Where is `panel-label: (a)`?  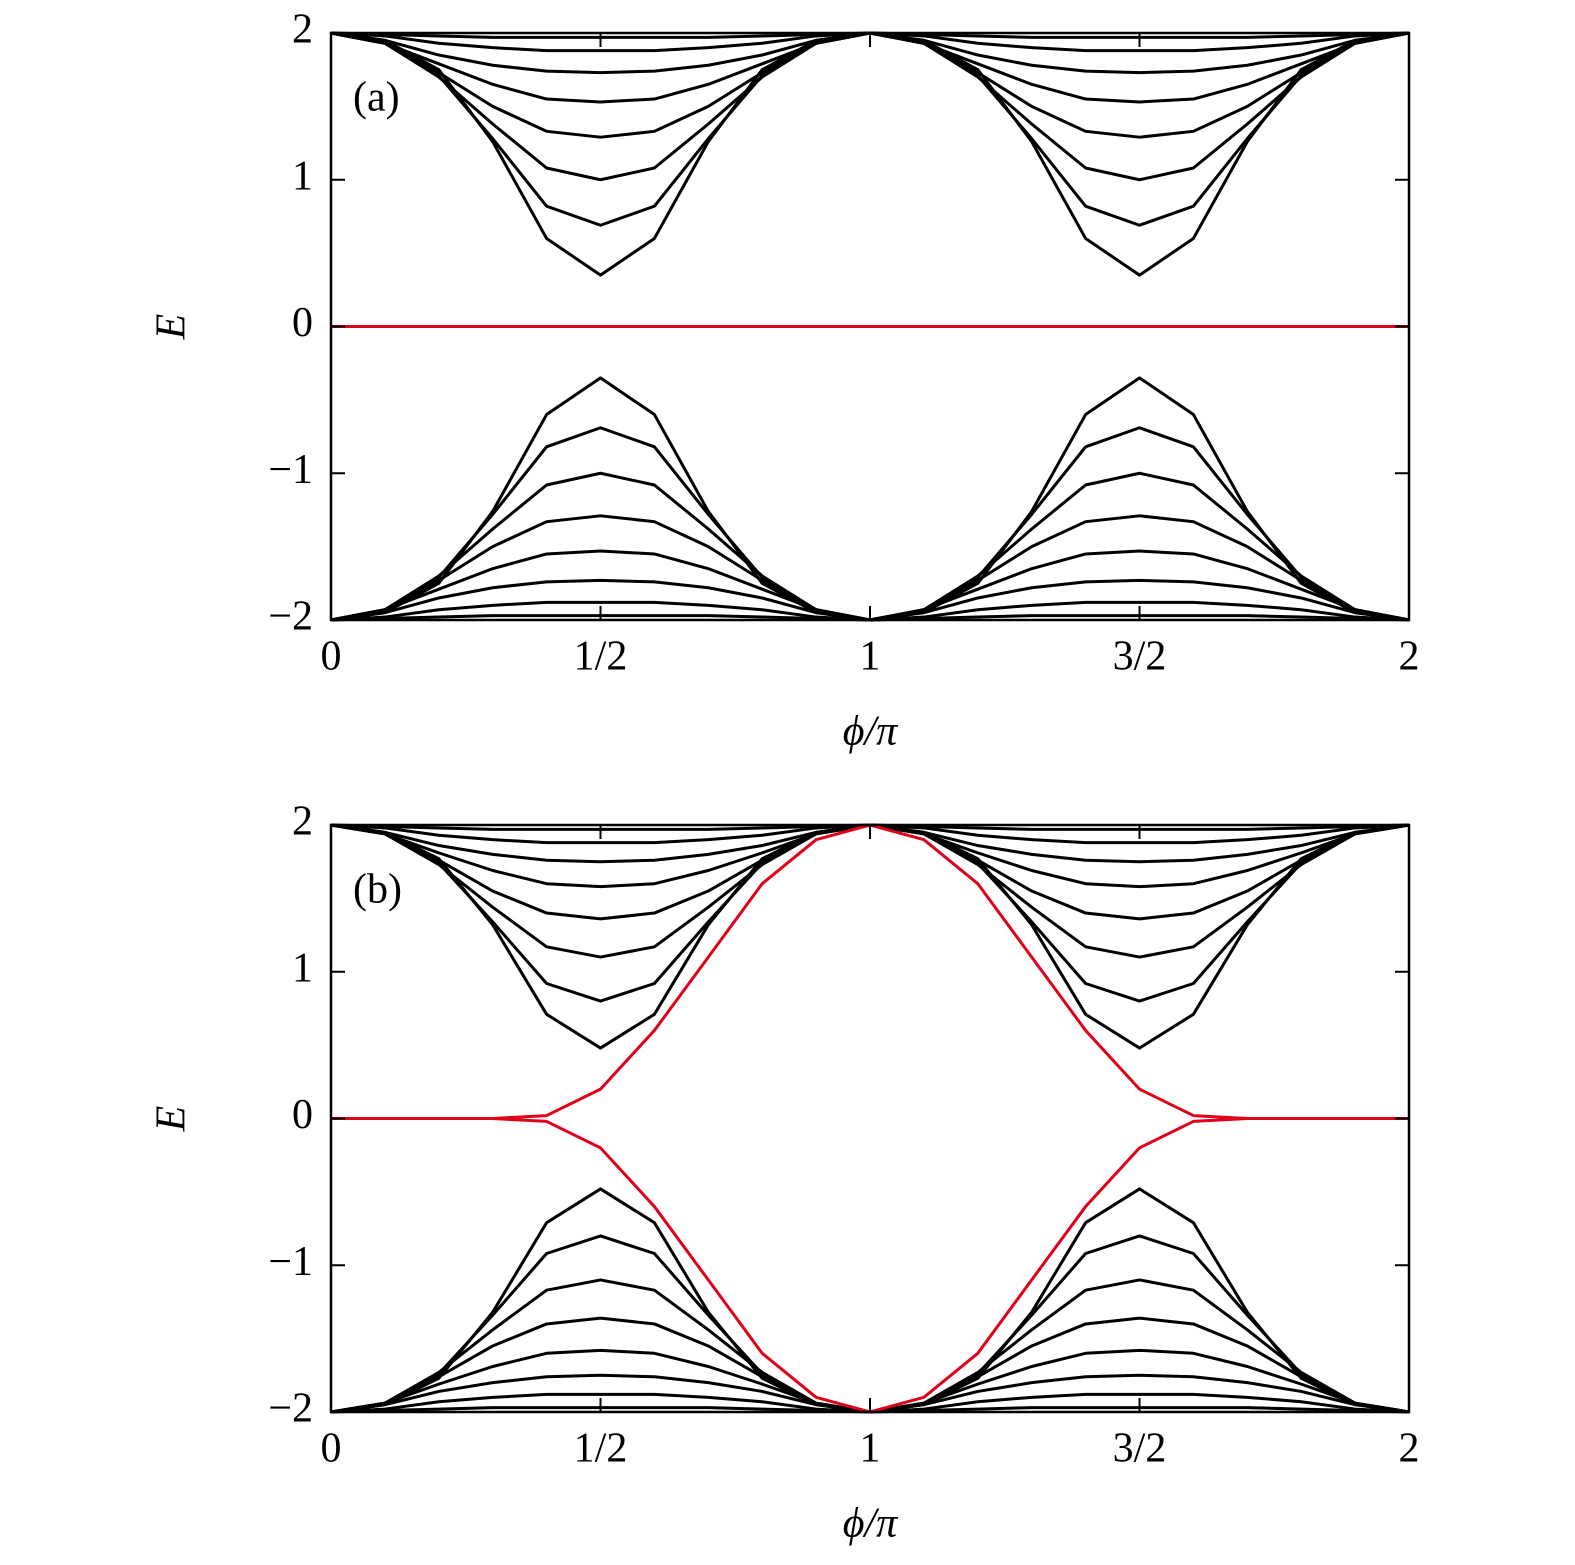
panel-label: (a) is located at coordinates (376, 98).